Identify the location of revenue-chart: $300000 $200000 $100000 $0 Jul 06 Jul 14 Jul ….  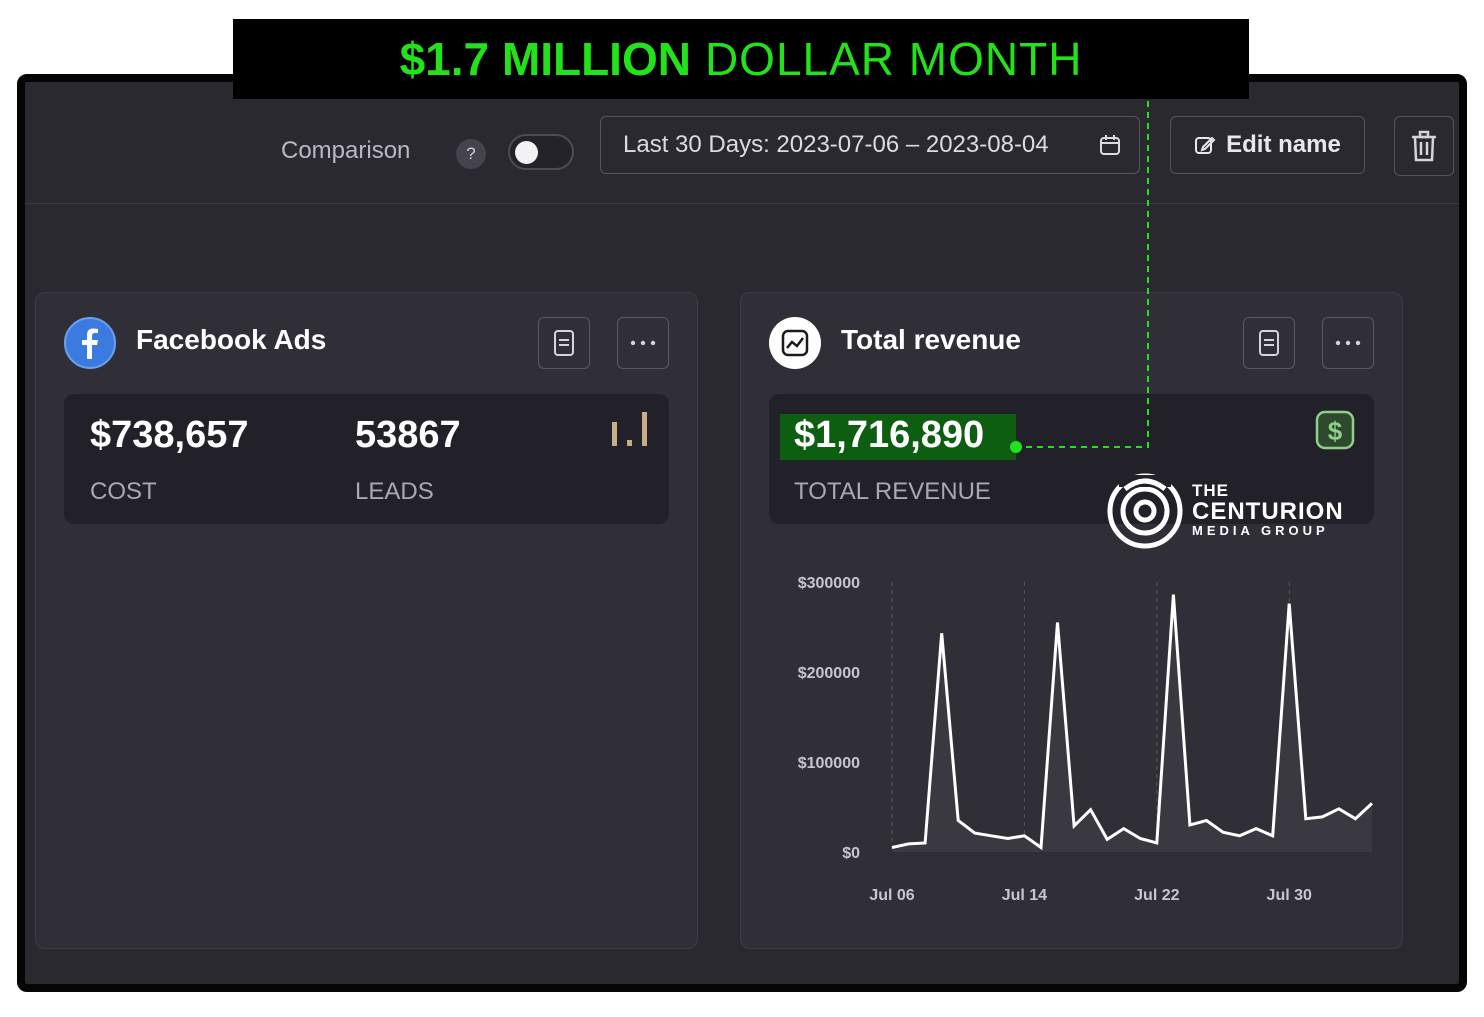
(1086, 739).